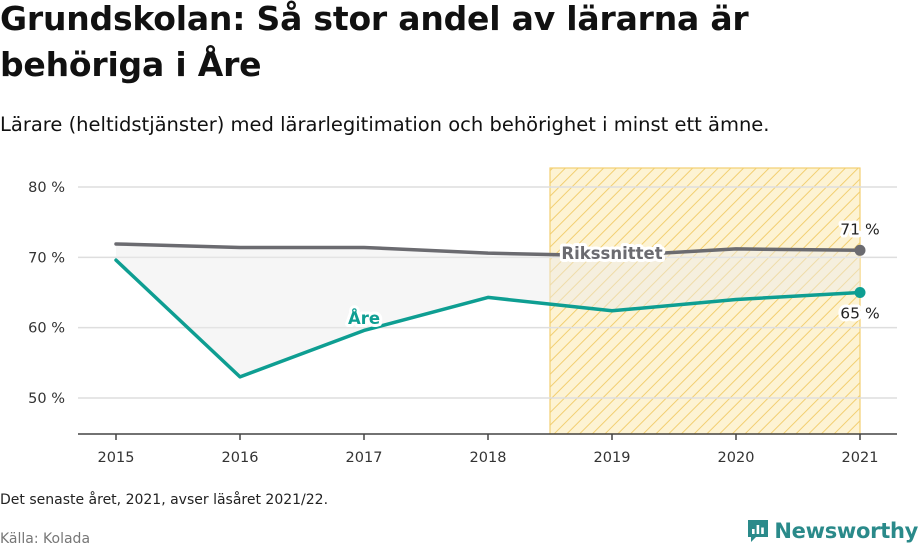 The image size is (920, 552). Describe the element at coordinates (46, 329) in the screenshot. I see `y-tick-label: 60 %` at that location.